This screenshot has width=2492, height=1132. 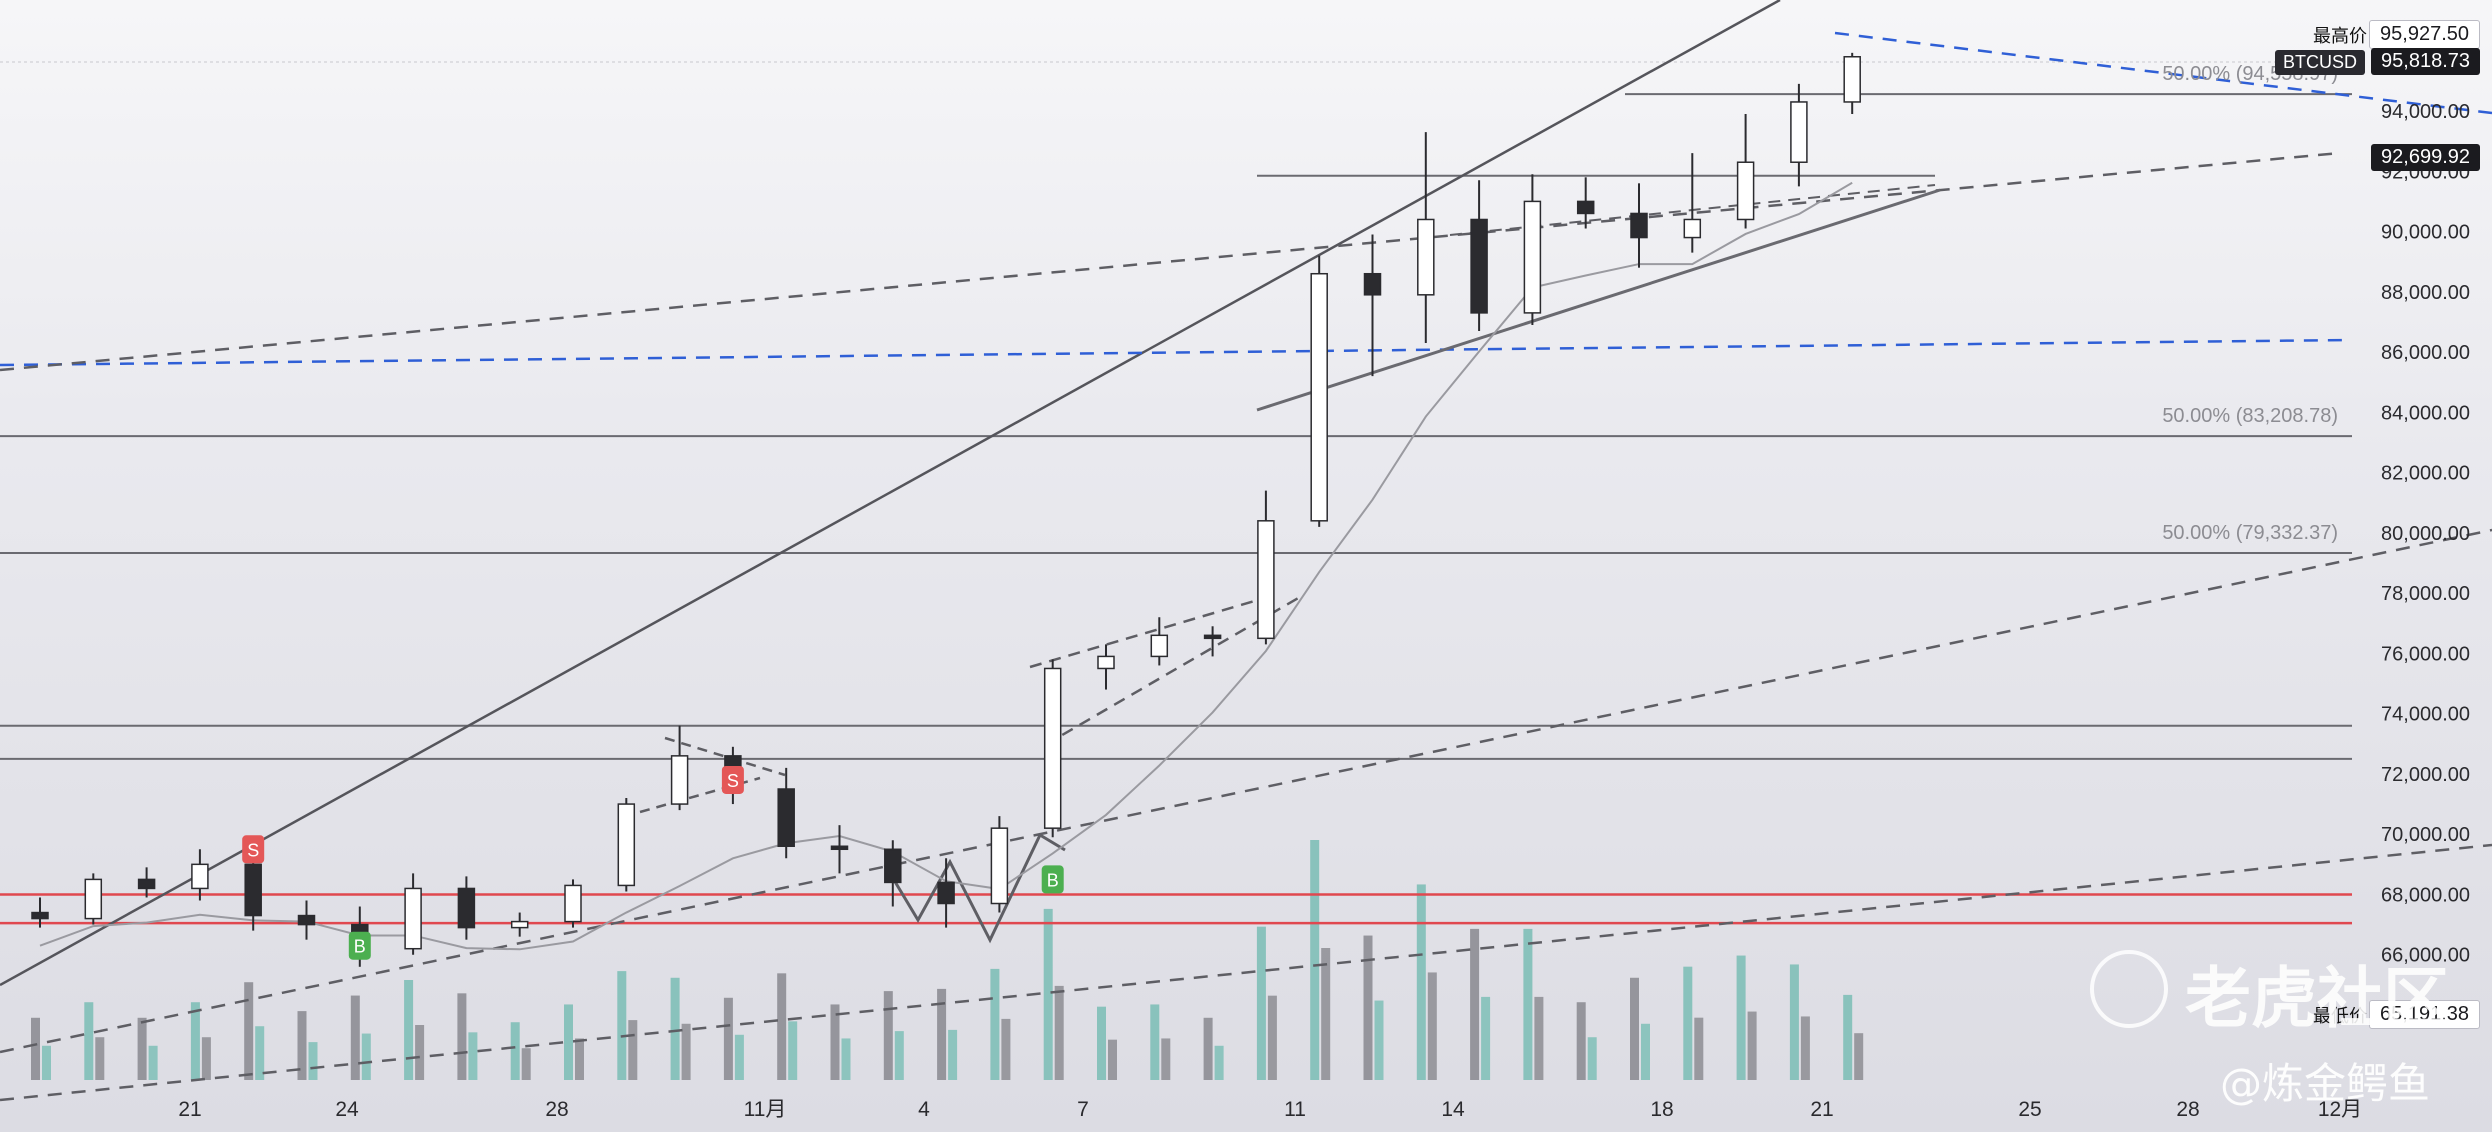 I want to click on y-tick-label: 80,000.00, so click(x=2425, y=534).